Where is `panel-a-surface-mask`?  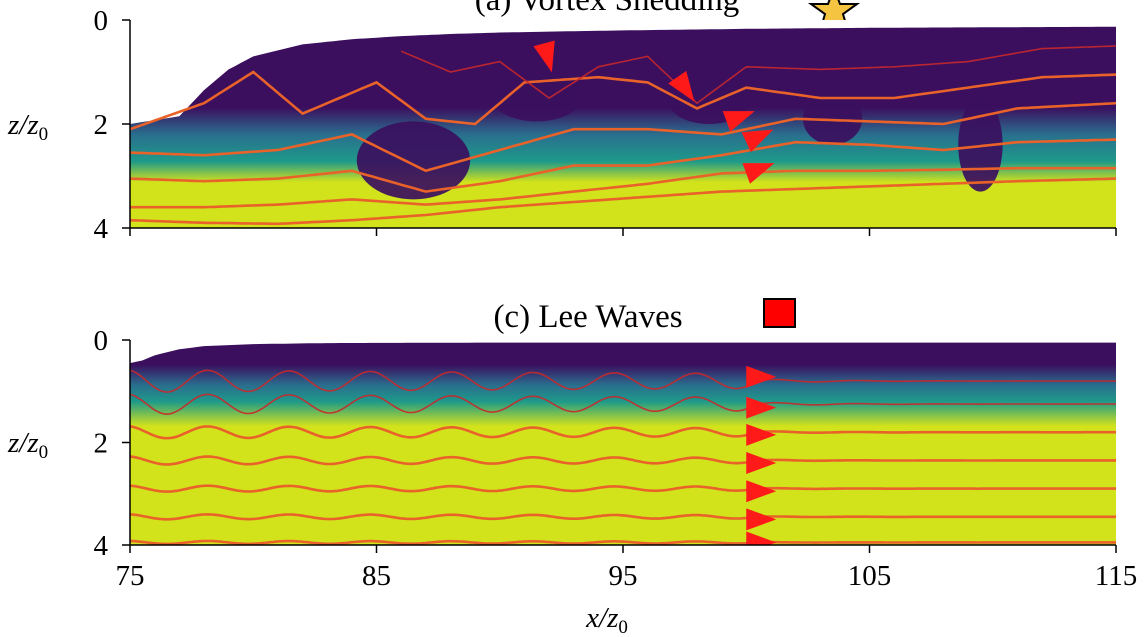 panel-a-surface-mask is located at coordinates (623, 72).